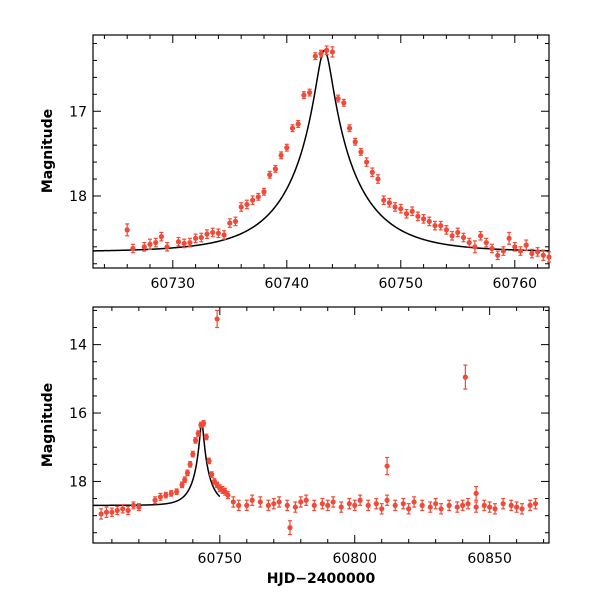  What do you see at coordinates (48, 151) in the screenshot?
I see `top-y-axis-label: Magnitude` at bounding box center [48, 151].